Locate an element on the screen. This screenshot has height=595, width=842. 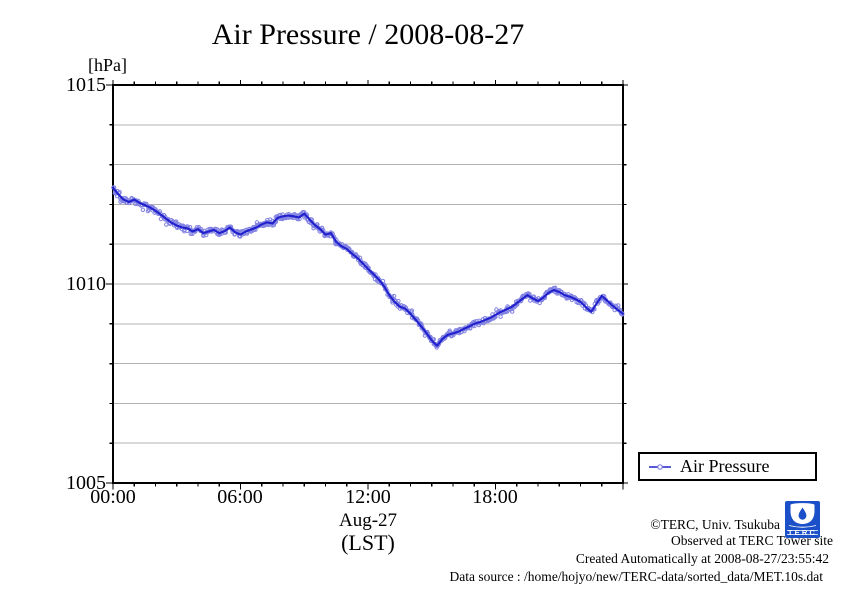
y-tick-label-1015: 1015 is located at coordinates (86, 85).